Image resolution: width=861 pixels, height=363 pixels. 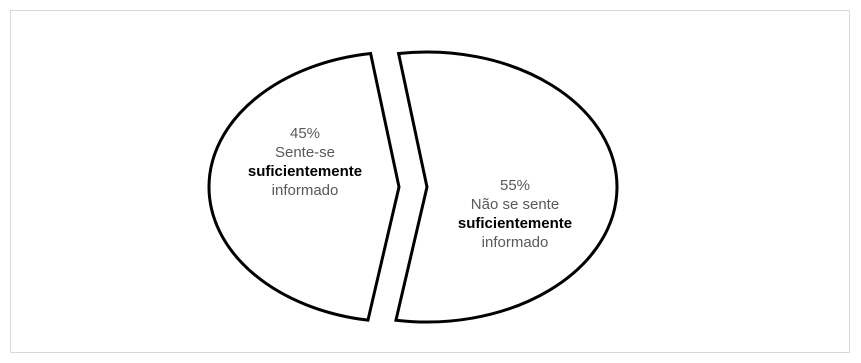 What do you see at coordinates (305, 162) in the screenshot?
I see `slice-label-1: 45% Sente-se suficientemente informado` at bounding box center [305, 162].